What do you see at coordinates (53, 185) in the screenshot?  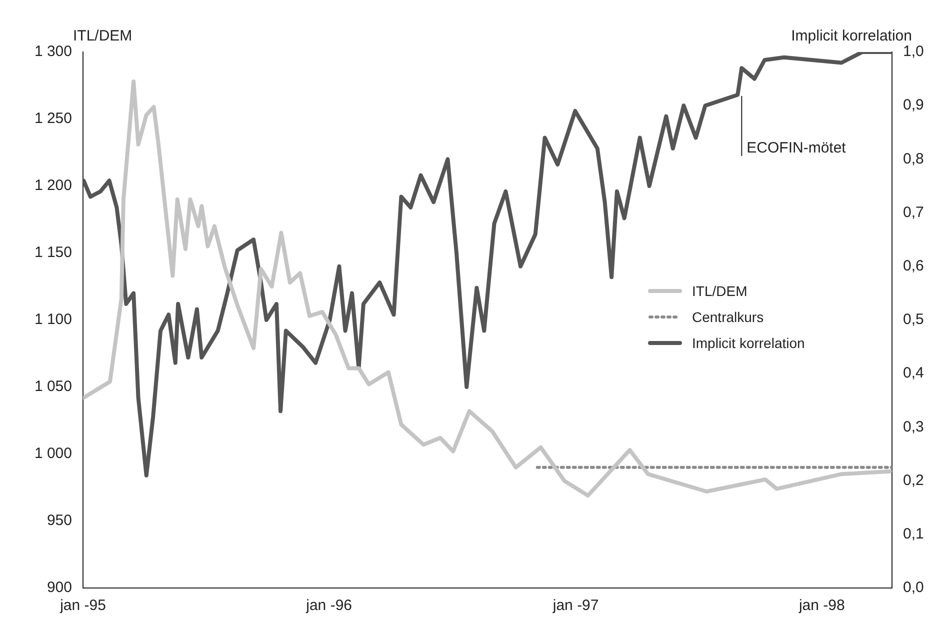 I see `y-tick-label: 1 200` at bounding box center [53, 185].